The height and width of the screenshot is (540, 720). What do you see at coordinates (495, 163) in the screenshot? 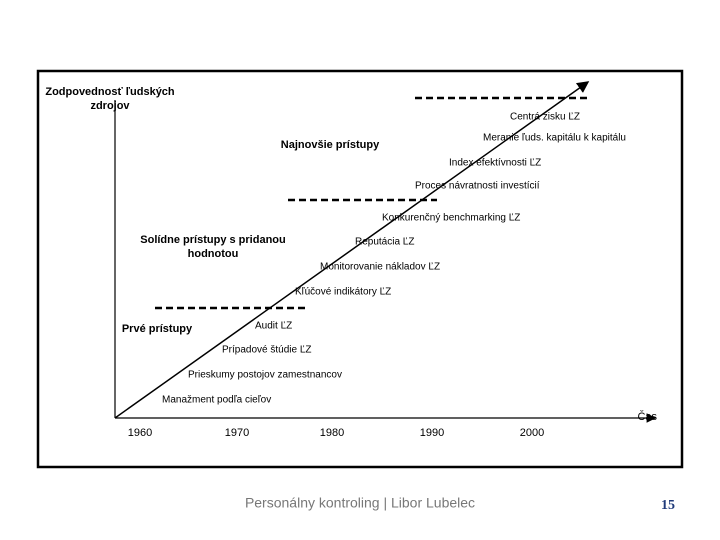
I see `milestone: Index efektívnosti ĽZ` at bounding box center [495, 163].